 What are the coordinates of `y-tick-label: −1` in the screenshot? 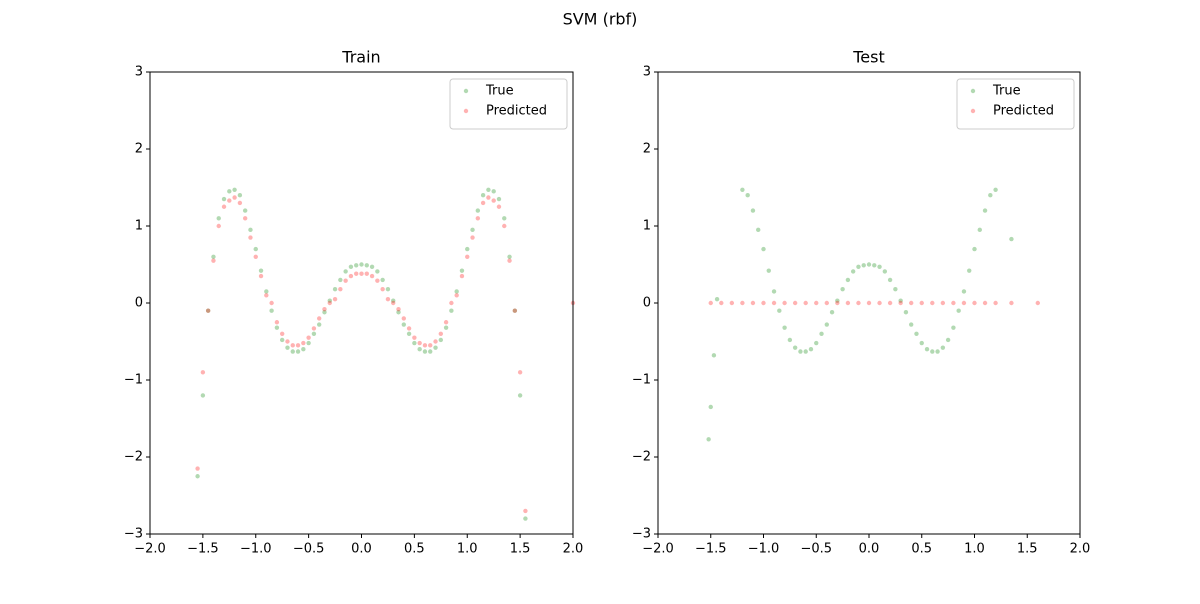 It's located at (641, 380).